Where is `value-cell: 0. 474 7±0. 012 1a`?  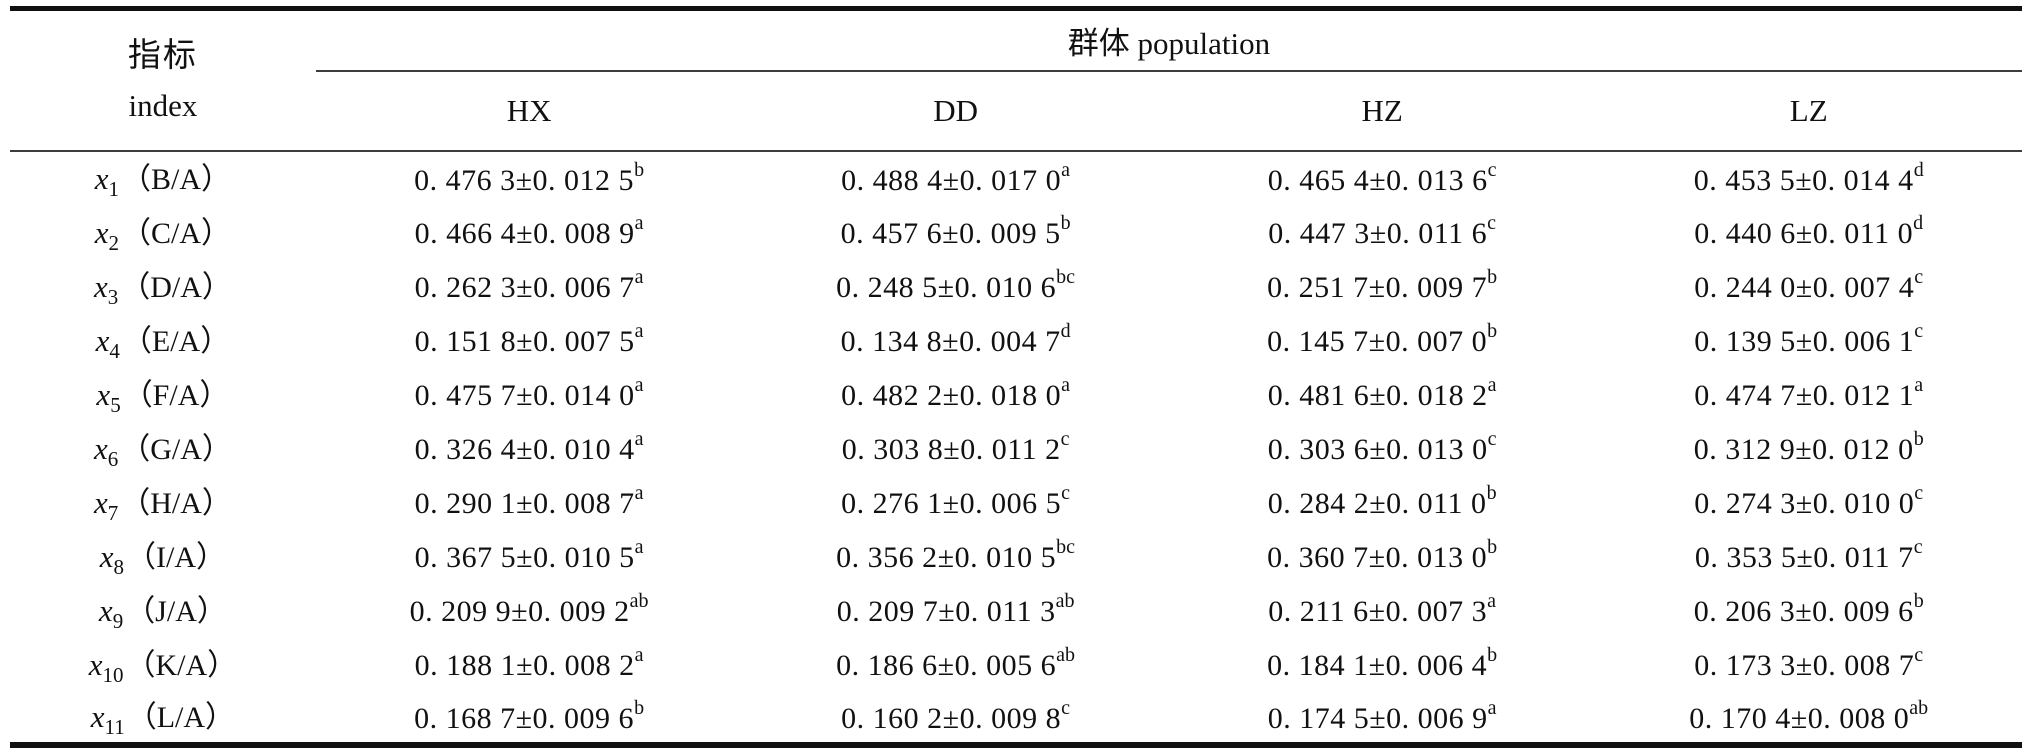
value-cell: 0. 474 7±0. 012 1a is located at coordinates (1808, 394).